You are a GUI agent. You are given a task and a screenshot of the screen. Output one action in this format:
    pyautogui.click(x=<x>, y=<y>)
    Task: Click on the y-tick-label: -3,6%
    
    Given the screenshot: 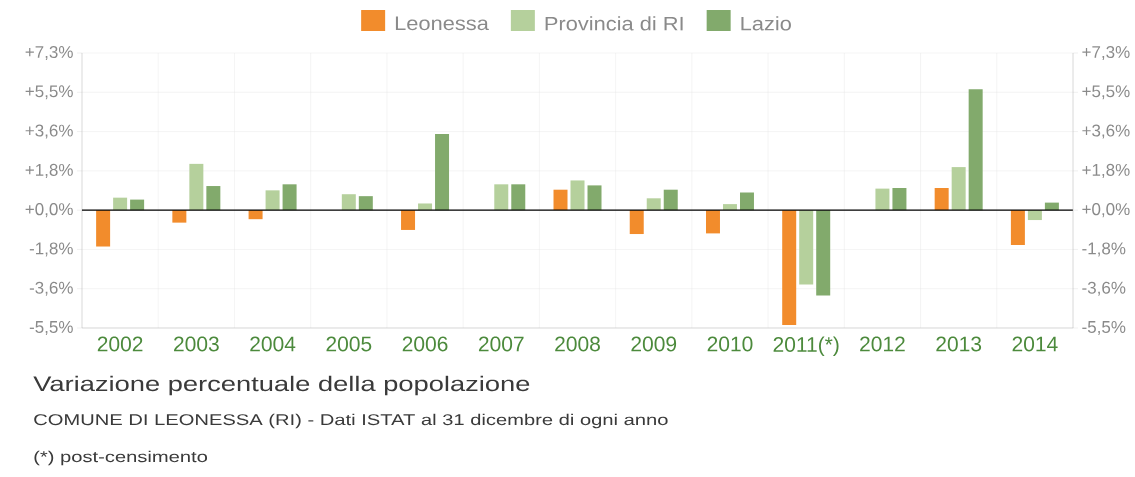 What is the action you would take?
    pyautogui.click(x=51, y=288)
    